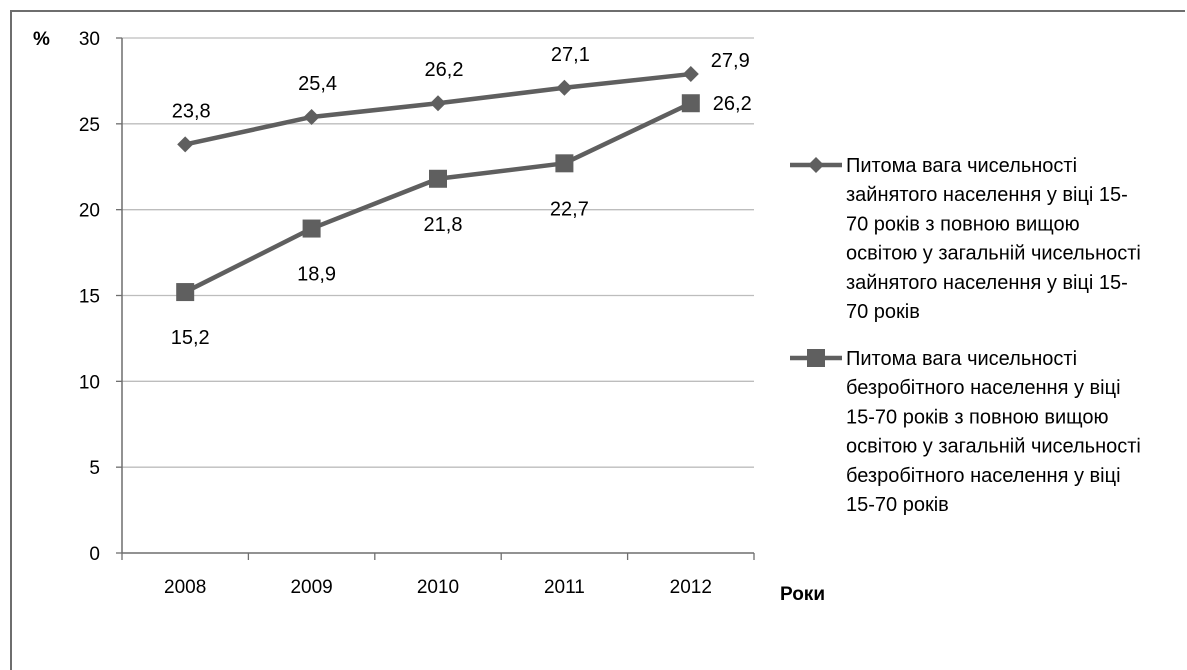  Describe the element at coordinates (94, 554) in the screenshot. I see `y-tick-label: 0` at that location.